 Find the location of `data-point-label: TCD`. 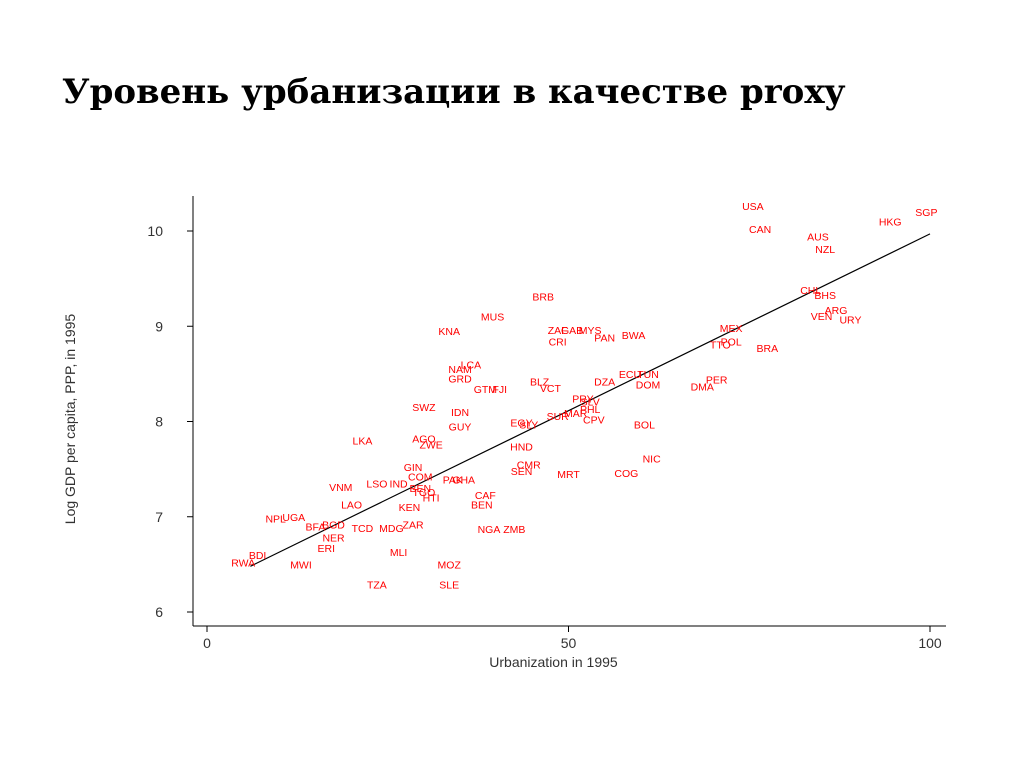

data-point-label: TCD is located at coordinates (363, 529).